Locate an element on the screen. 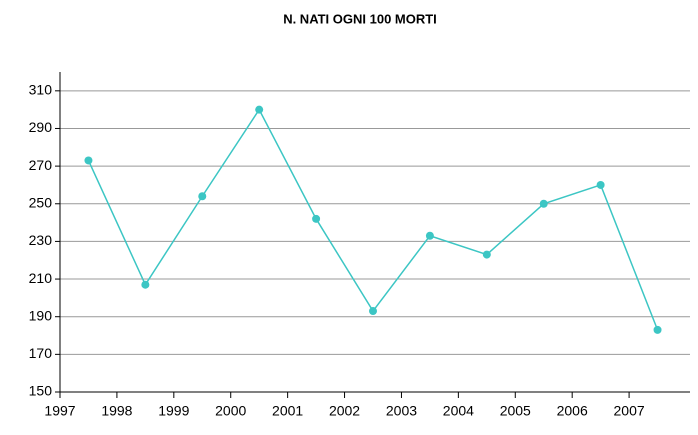  x-tick-label: 1999 is located at coordinates (173, 411).